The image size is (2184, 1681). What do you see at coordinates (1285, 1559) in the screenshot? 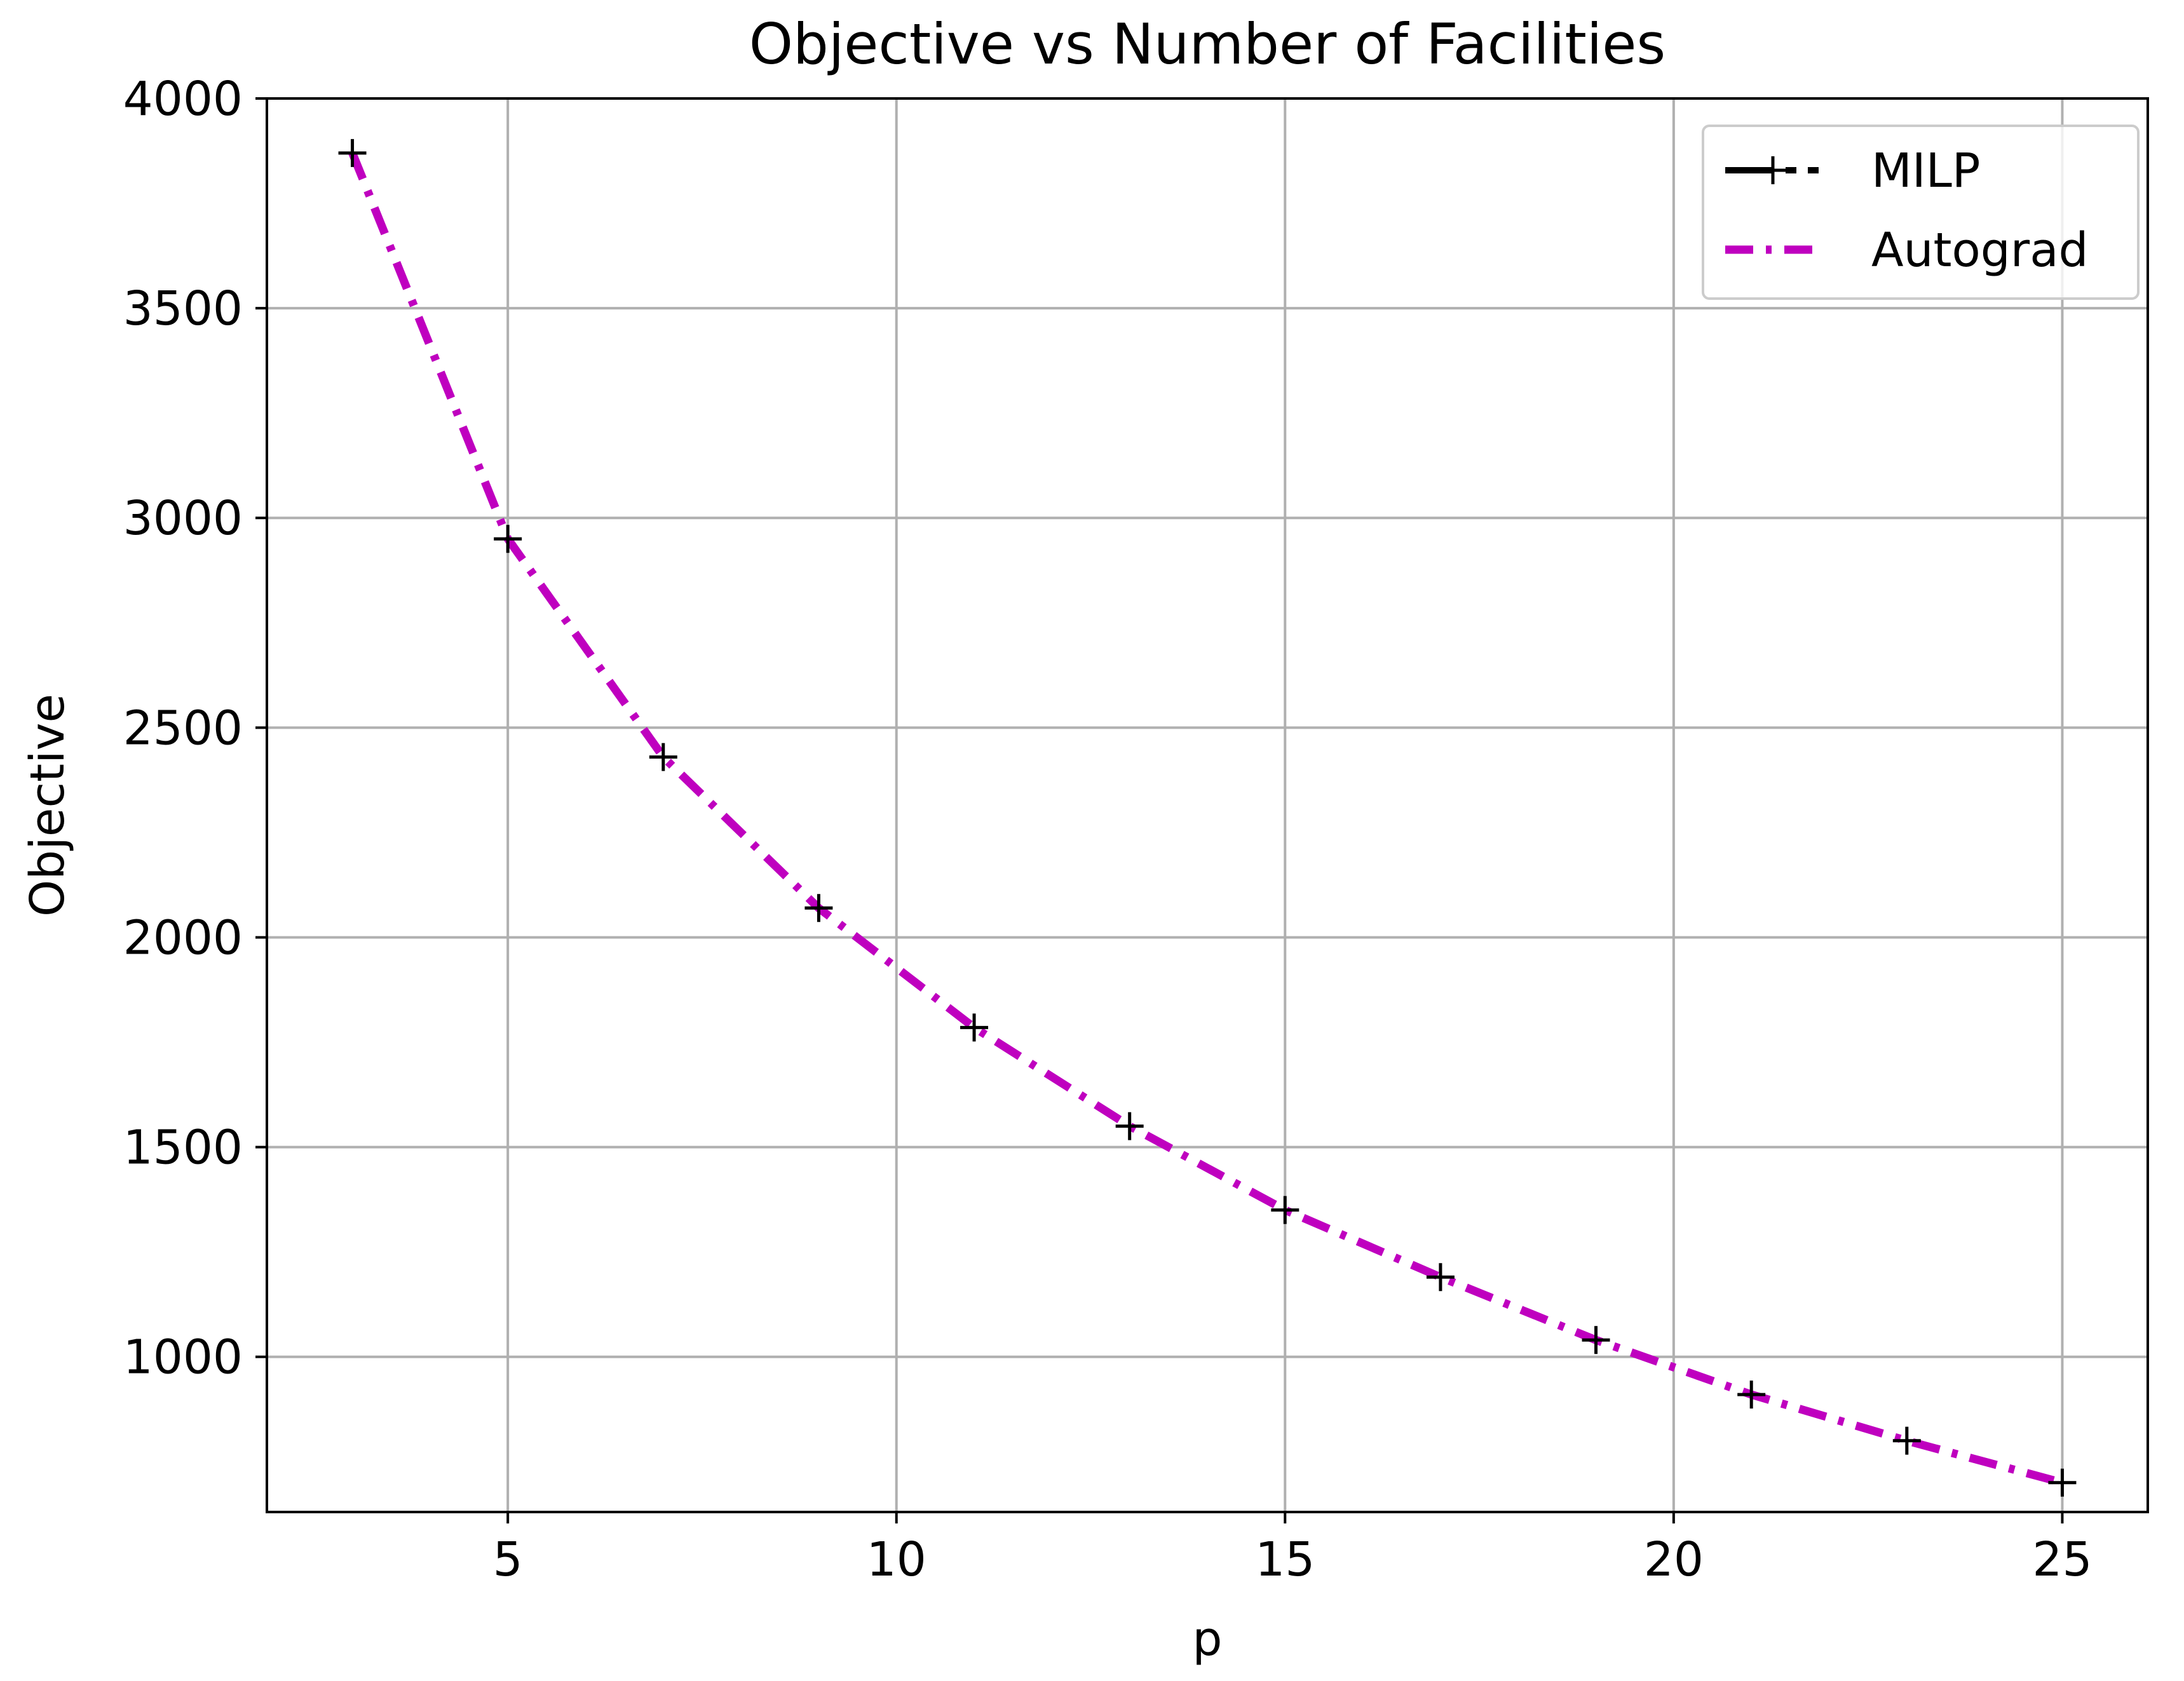
I see `x-tick-label: 15` at bounding box center [1285, 1559].